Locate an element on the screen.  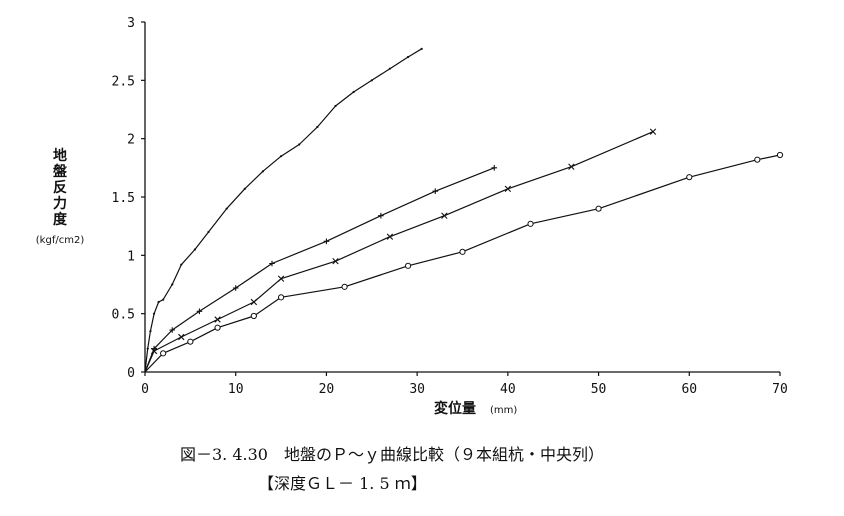
x-axis-unit: (mm) is located at coordinates (503, 410).